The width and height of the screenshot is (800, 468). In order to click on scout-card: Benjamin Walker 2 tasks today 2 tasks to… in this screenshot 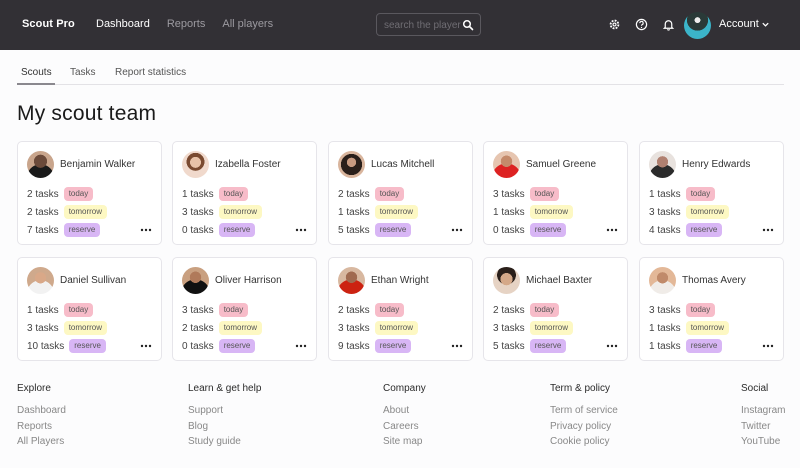, I will do `click(89, 193)`.